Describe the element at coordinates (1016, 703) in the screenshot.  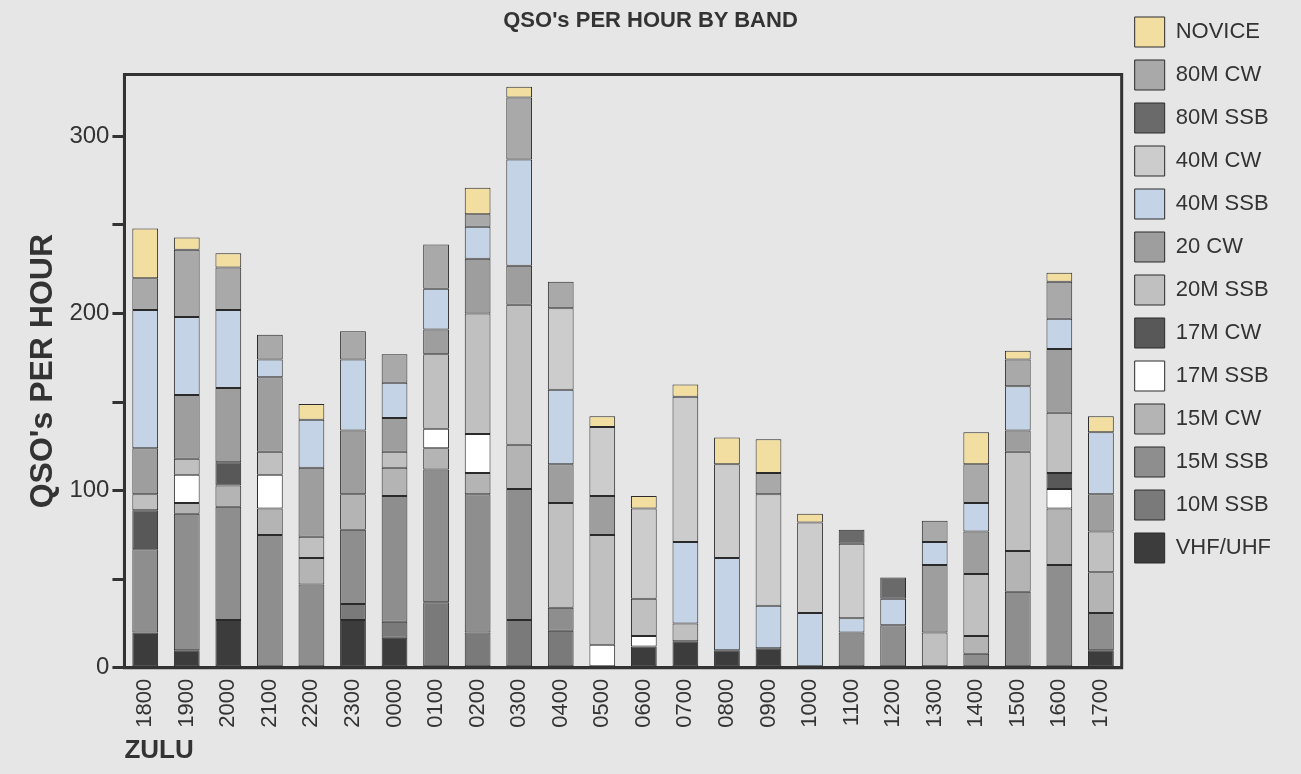
I see `x-tick-label: 1500` at that location.